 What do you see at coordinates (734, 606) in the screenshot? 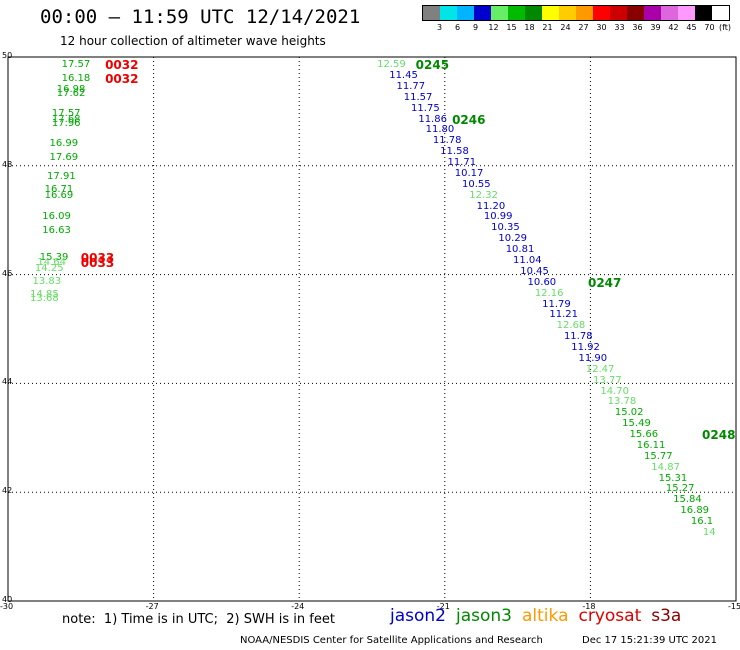
I see `longitude-tick-label: -15` at bounding box center [734, 606].